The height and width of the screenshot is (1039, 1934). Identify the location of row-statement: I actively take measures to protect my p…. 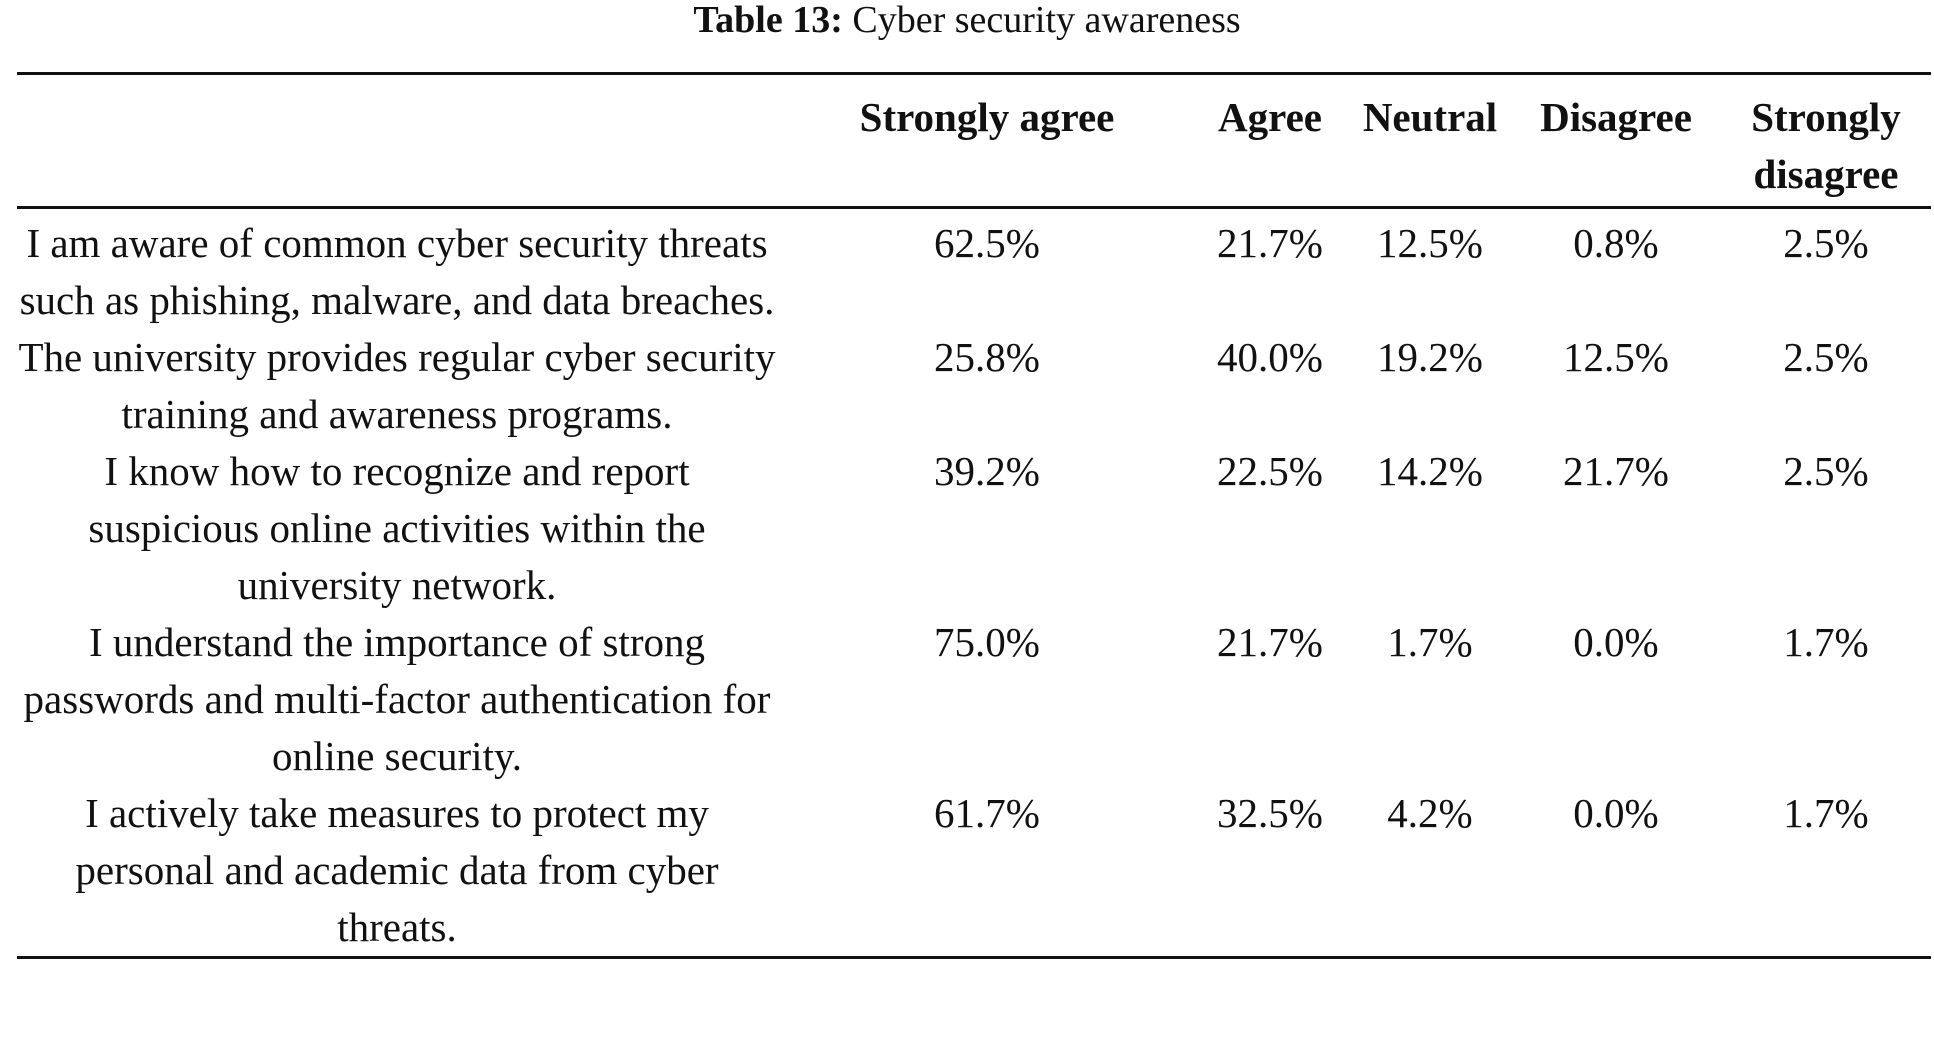
(397, 870).